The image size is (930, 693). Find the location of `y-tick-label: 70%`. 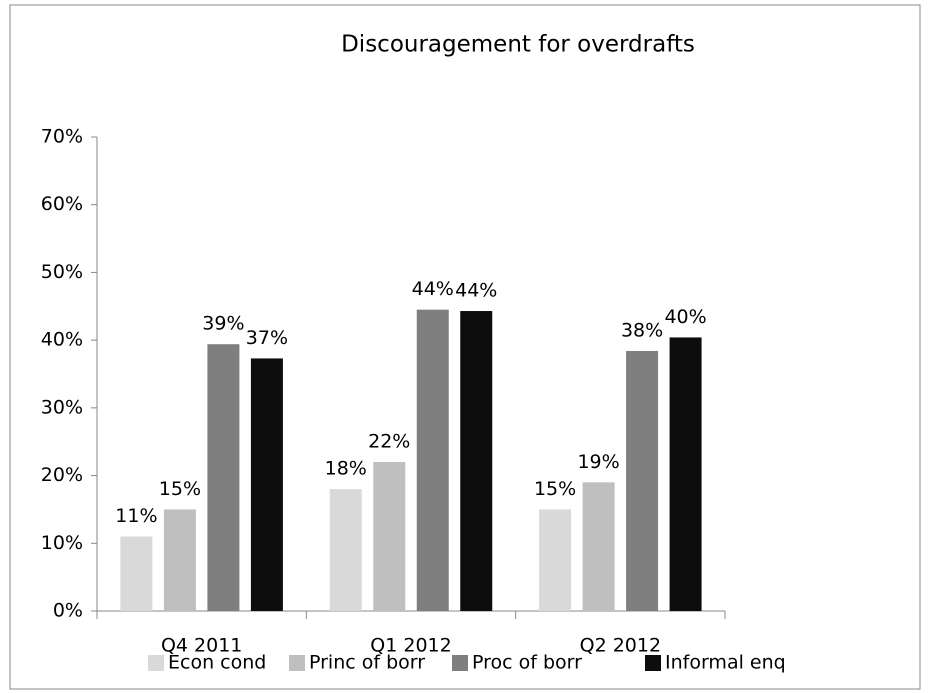

y-tick-label: 70% is located at coordinates (62, 137).